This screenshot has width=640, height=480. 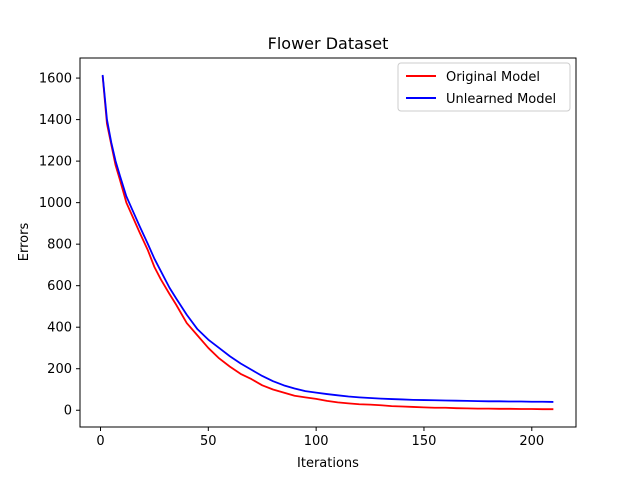 What do you see at coordinates (24, 242) in the screenshot?
I see `y-axis-label: Errors` at bounding box center [24, 242].